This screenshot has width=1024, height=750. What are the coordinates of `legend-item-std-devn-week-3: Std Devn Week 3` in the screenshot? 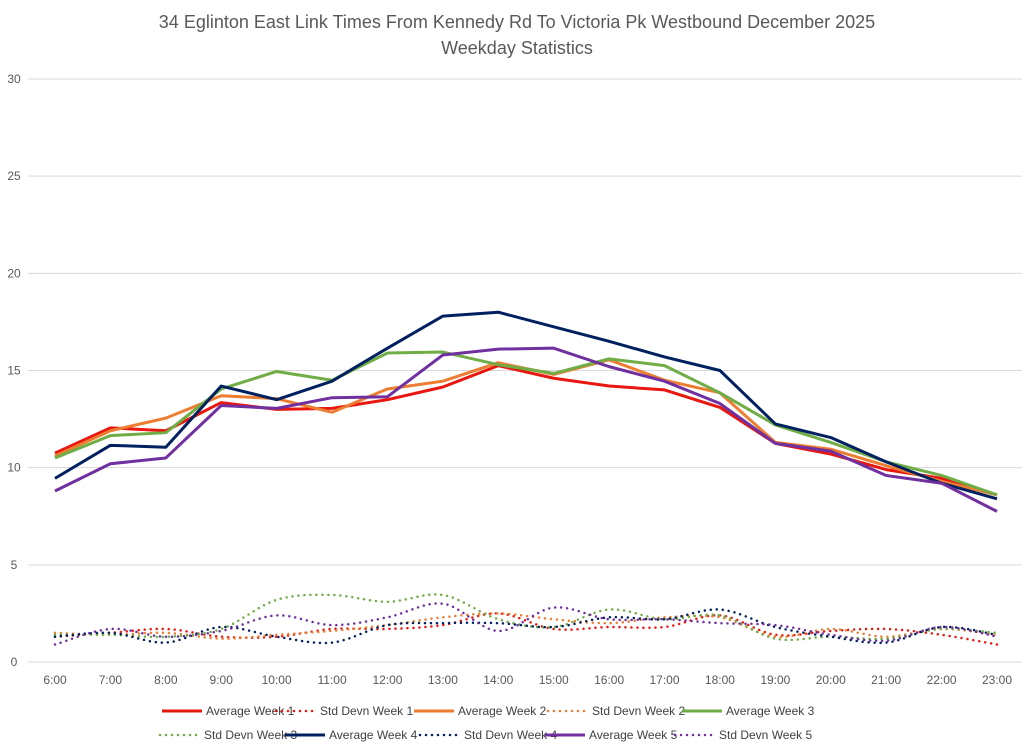 It's located at (227, 735).